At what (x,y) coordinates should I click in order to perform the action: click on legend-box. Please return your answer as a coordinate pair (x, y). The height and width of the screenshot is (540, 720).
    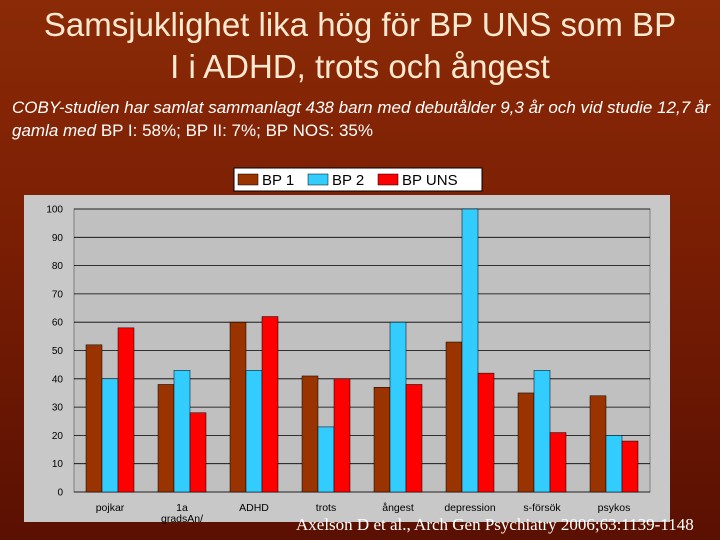
    Looking at the image, I should click on (358, 179).